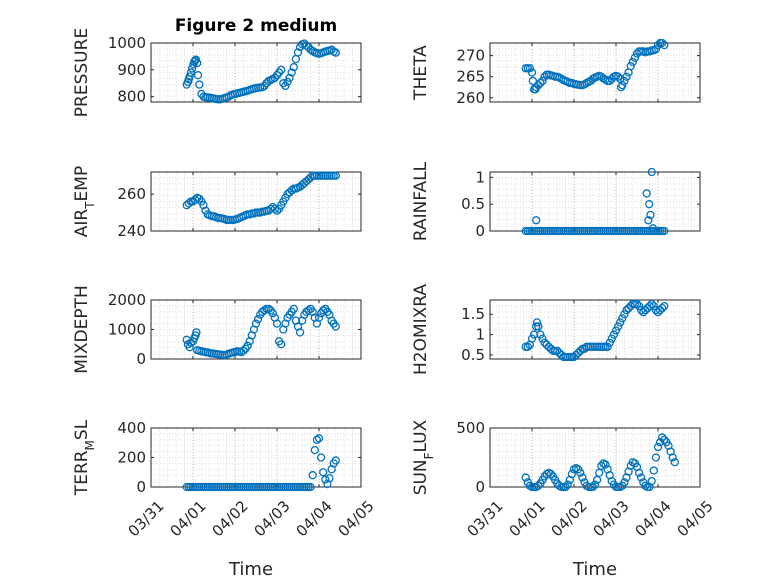 This screenshot has width=778, height=583. I want to click on chart-title: Figure 2 medium, so click(256, 26).